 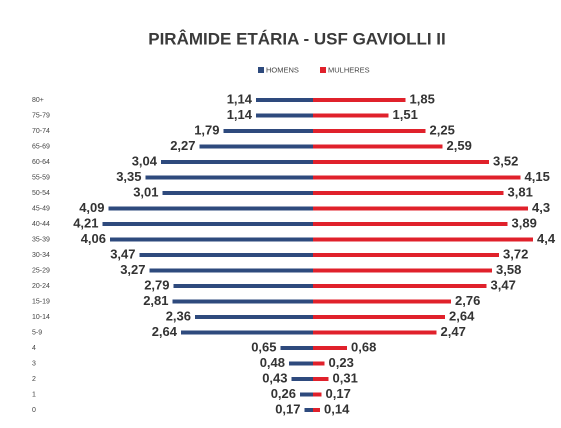 I want to click on category-label: 70-74, so click(x=41, y=131).